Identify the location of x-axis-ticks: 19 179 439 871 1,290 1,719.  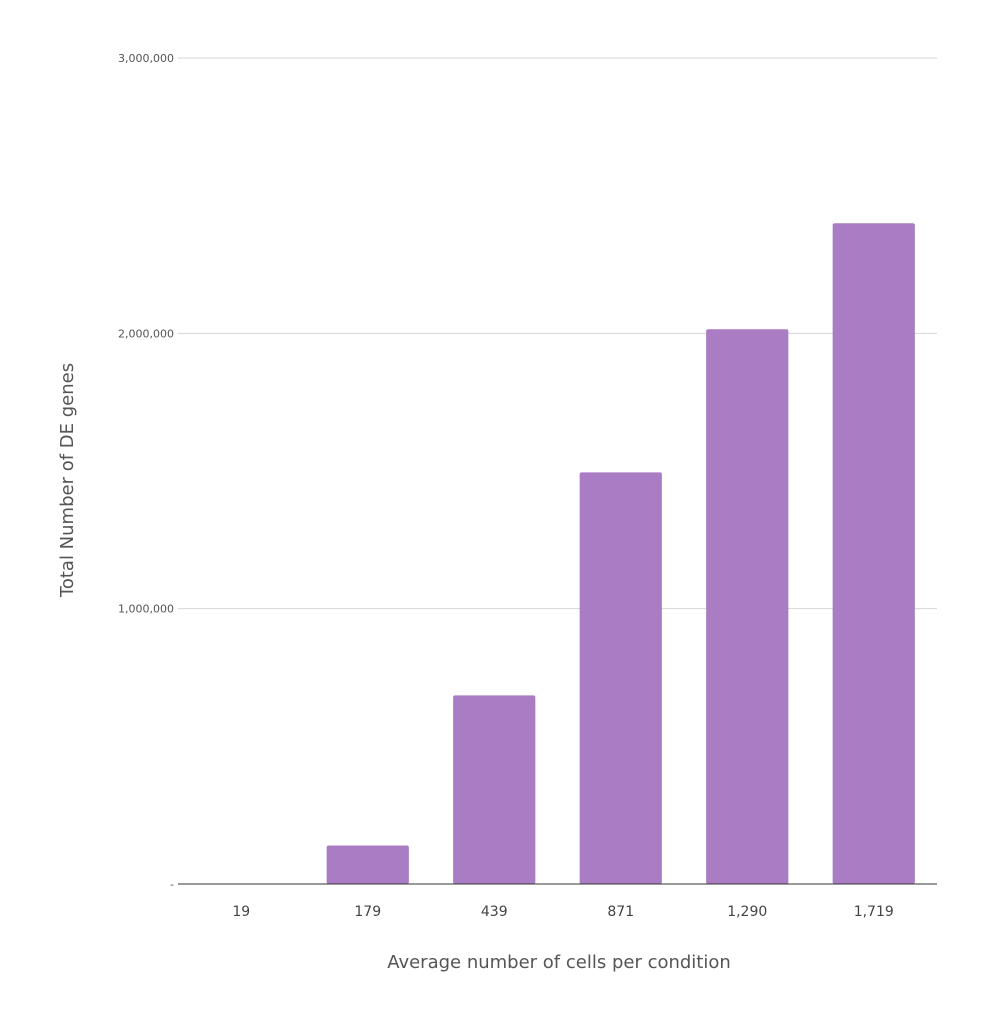
(562, 912).